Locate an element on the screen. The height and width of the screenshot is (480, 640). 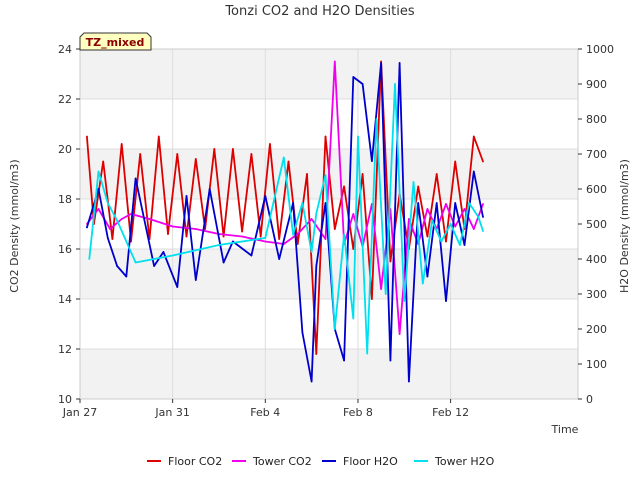
left-tick-label: 14 is located at coordinates (65, 299).